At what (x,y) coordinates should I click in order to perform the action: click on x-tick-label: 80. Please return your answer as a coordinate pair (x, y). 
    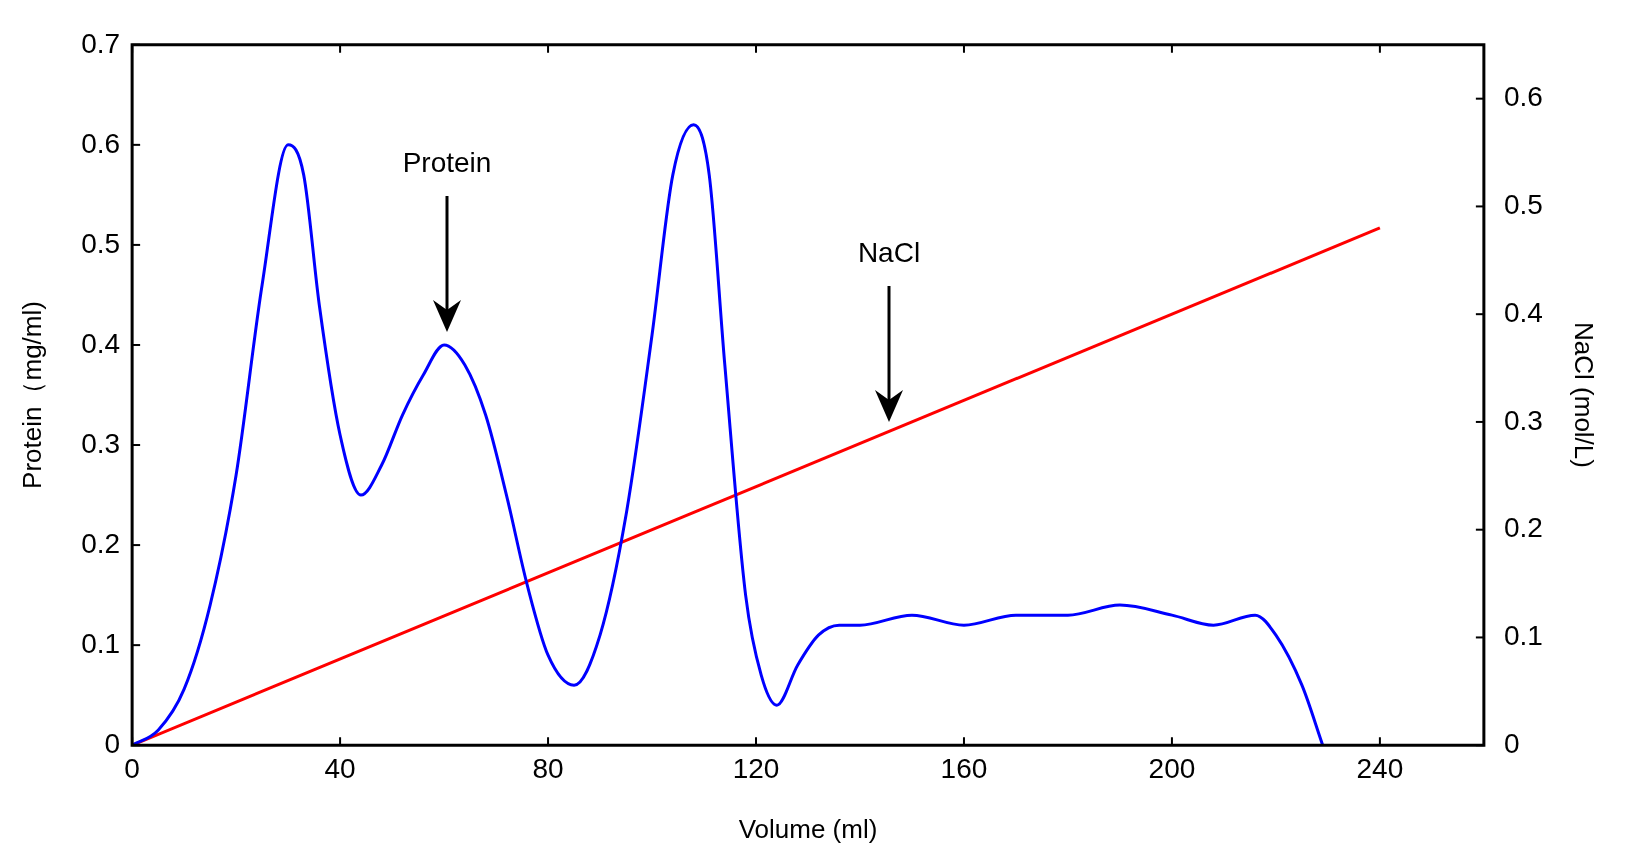
    Looking at the image, I should click on (548, 768).